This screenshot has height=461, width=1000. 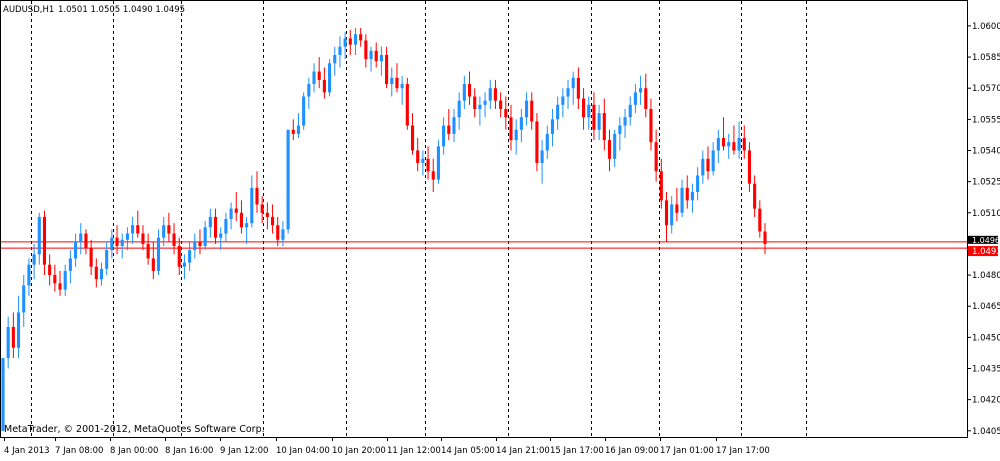 What do you see at coordinates (986, 151) in the screenshot?
I see `y-tick-label: 1.0540` at bounding box center [986, 151].